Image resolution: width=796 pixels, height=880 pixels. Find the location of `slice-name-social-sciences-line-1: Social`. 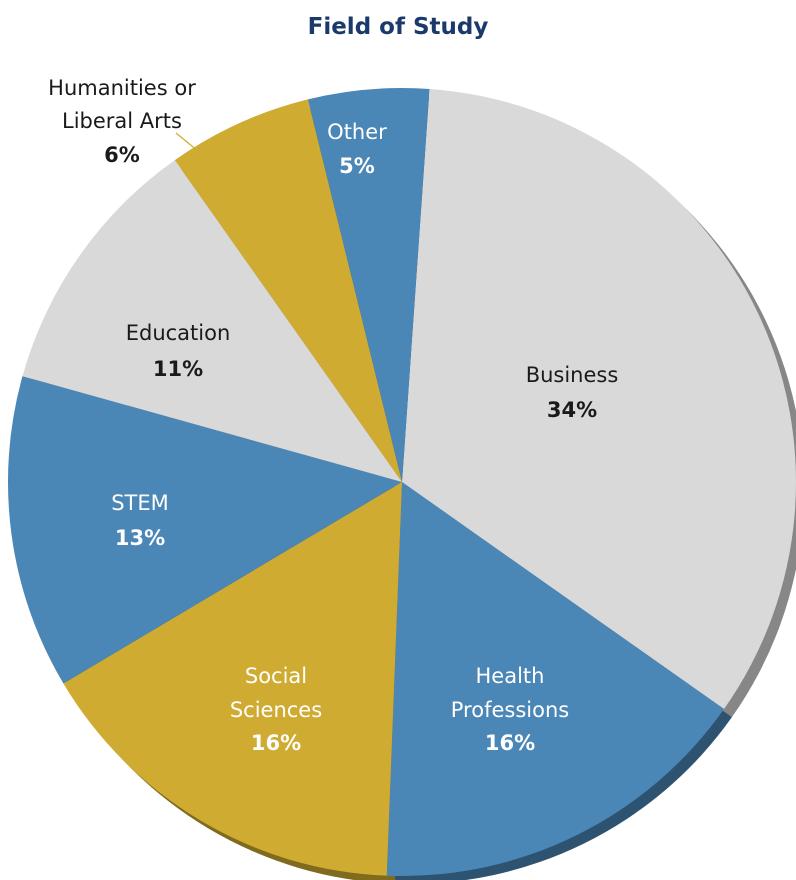

slice-name-social-sciences-line-1: Social is located at coordinates (276, 676).